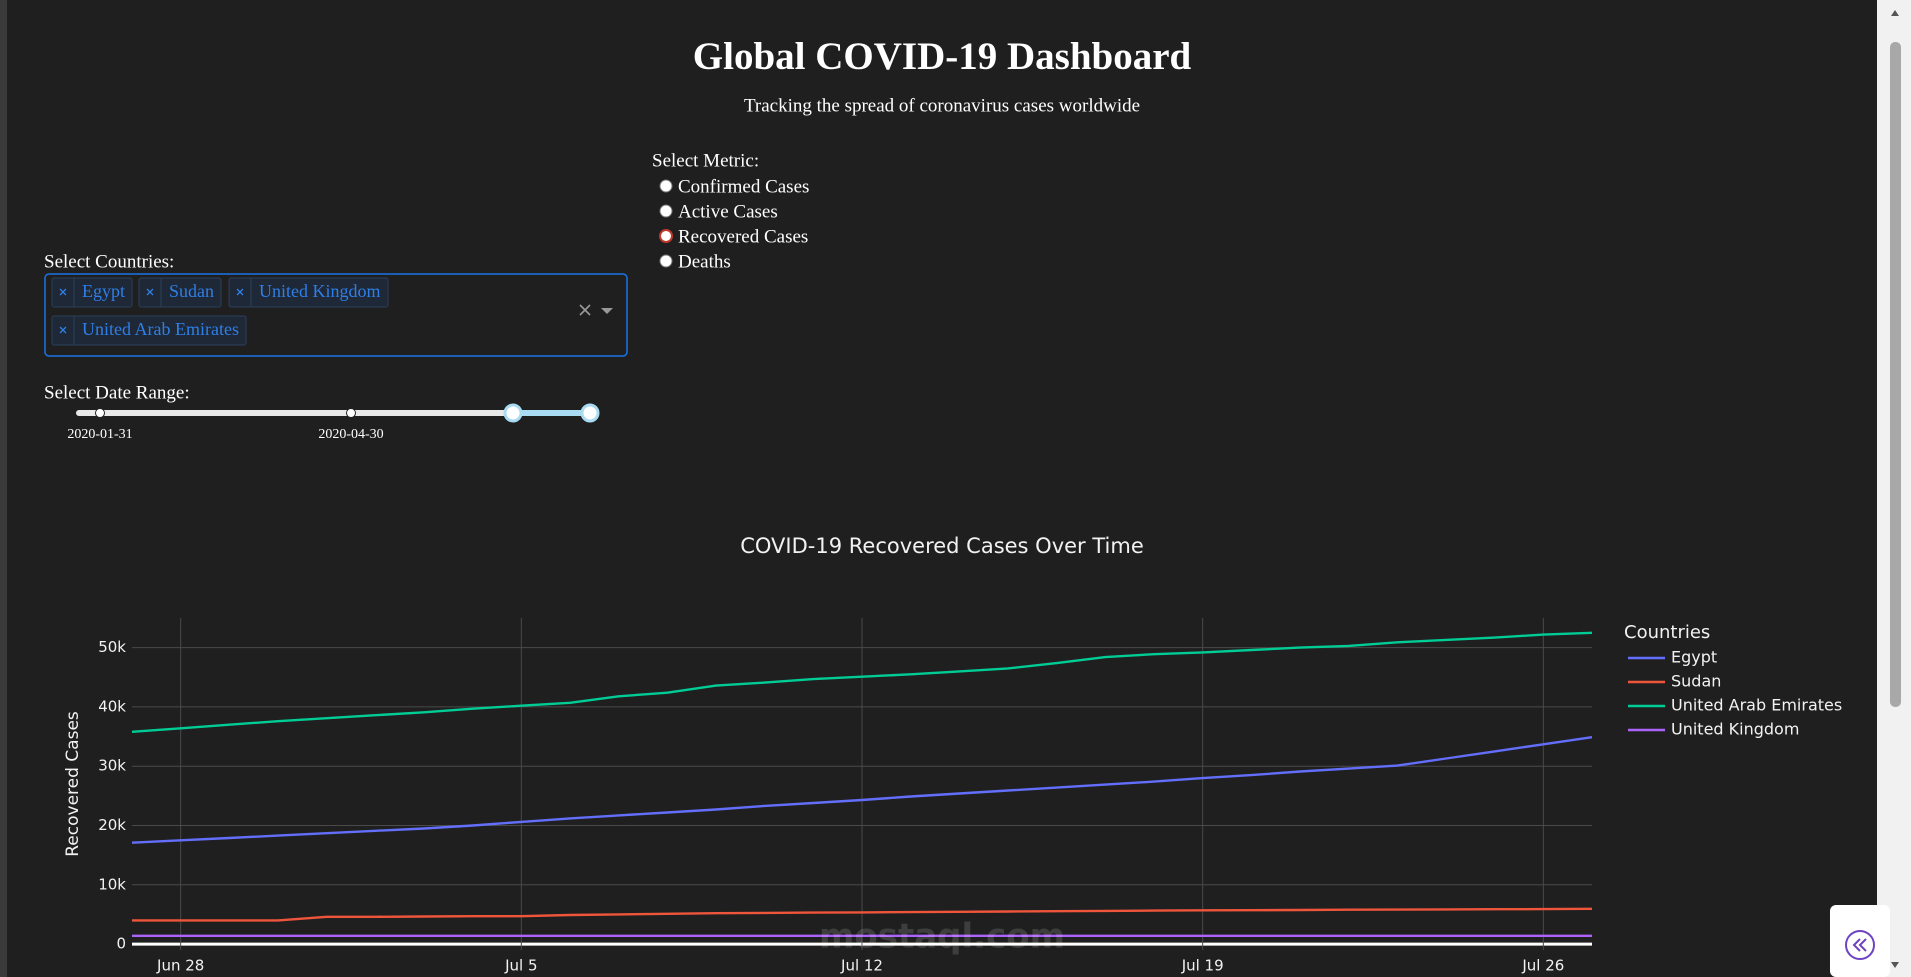  What do you see at coordinates (520, 966) in the screenshot?
I see `x-tick-label: Jul 5` at bounding box center [520, 966].